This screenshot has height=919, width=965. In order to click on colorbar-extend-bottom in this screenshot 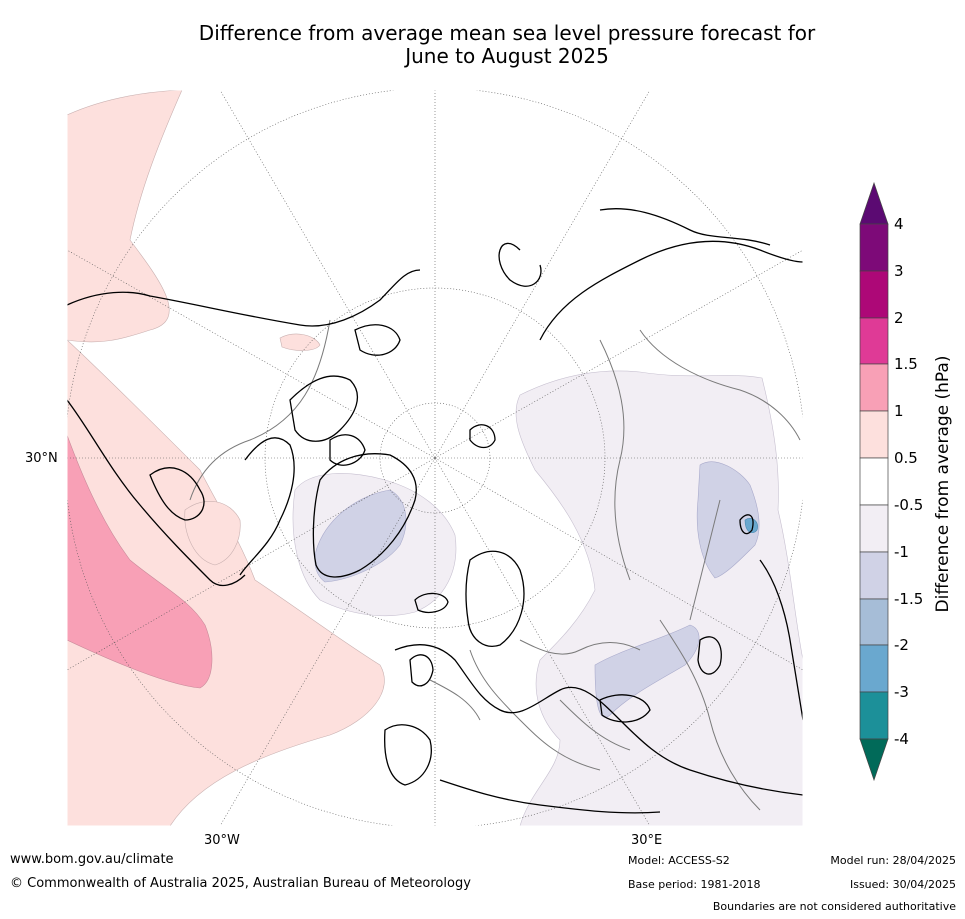, I will do `click(874, 760)`.